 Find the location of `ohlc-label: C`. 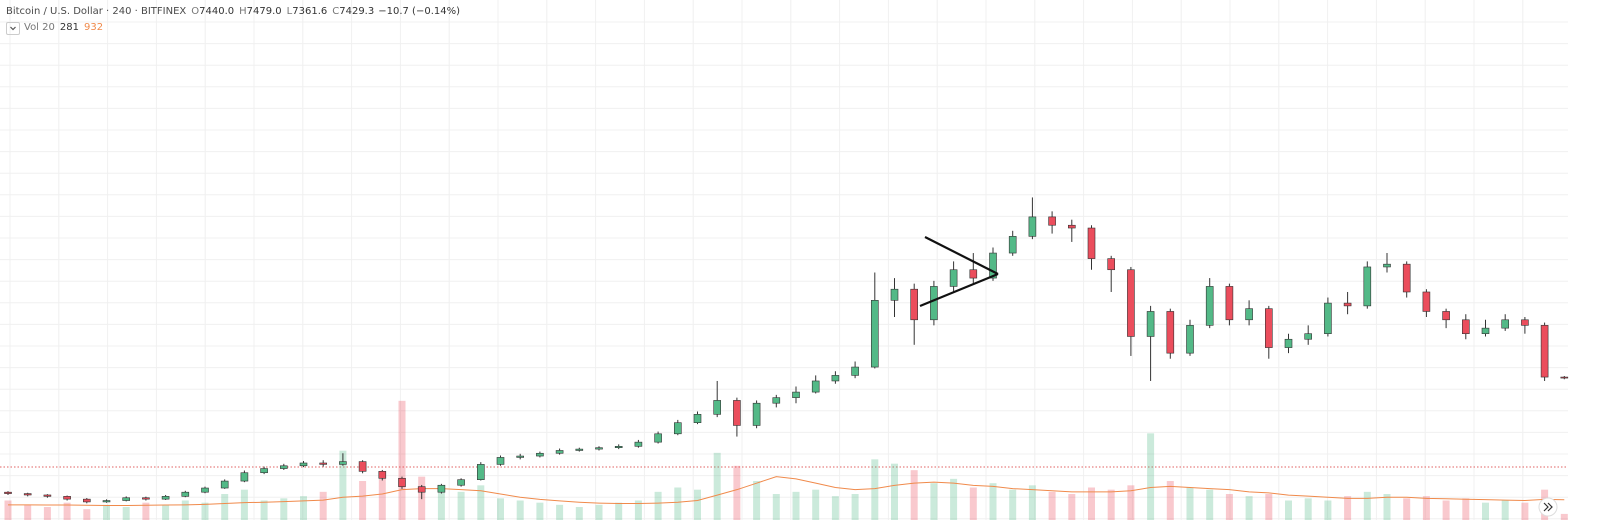

ohlc-label: C is located at coordinates (336, 11).